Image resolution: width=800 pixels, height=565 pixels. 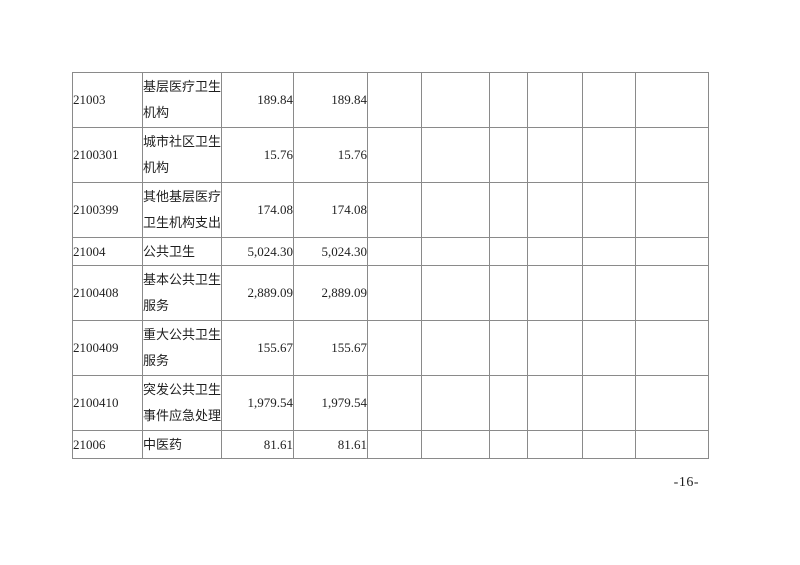 I want to click on cell-category-name: 公共卫生, so click(x=182, y=251).